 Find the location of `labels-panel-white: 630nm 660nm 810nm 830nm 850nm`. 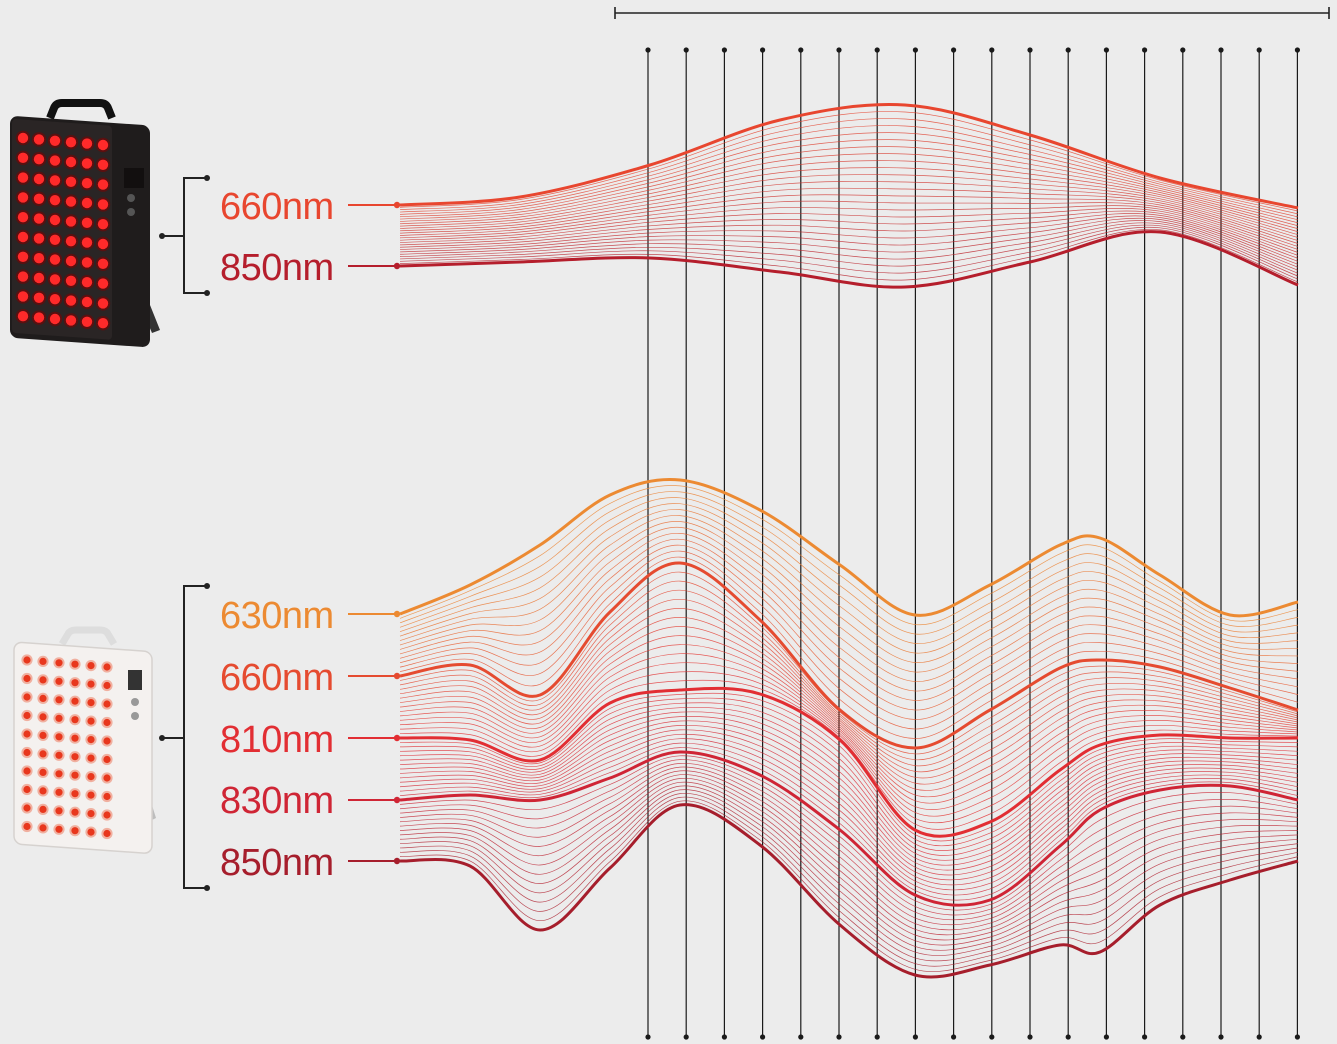

labels-panel-white: 630nm 660nm 810nm 830nm 850nm is located at coordinates (310, 739).